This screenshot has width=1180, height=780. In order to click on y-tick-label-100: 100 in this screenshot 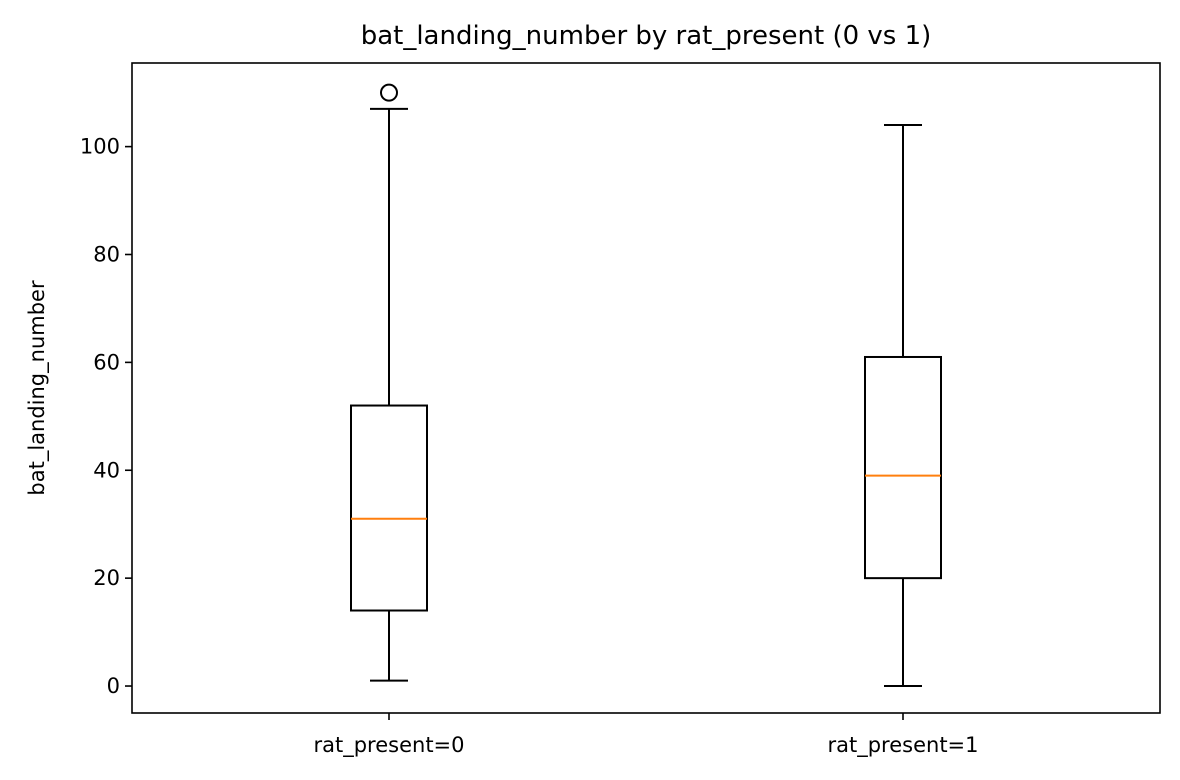, I will do `click(100, 147)`.